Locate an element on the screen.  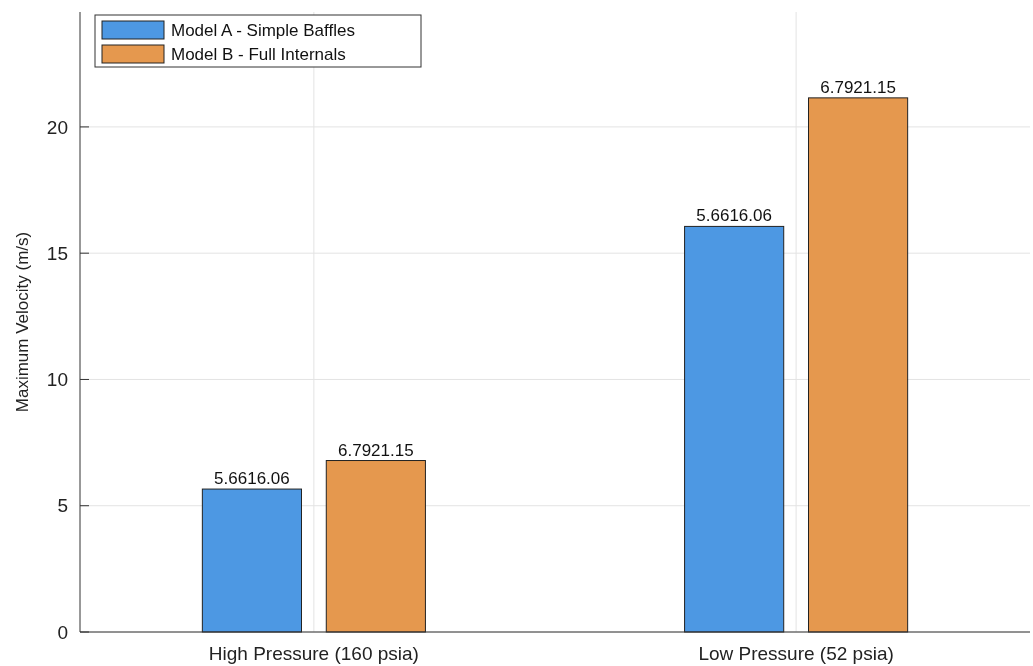
y-tick-label: 15 is located at coordinates (57, 253).